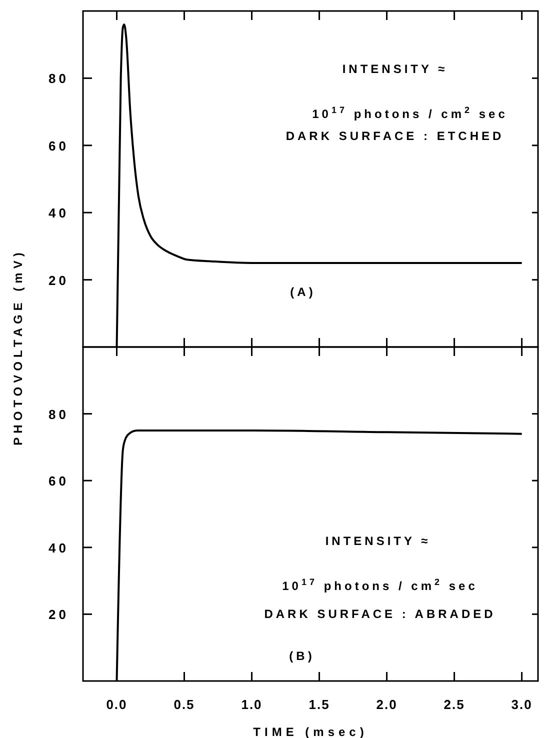 The image size is (551, 738). What do you see at coordinates (117, 704) in the screenshot?
I see `x-tick-label: 0.0` at bounding box center [117, 704].